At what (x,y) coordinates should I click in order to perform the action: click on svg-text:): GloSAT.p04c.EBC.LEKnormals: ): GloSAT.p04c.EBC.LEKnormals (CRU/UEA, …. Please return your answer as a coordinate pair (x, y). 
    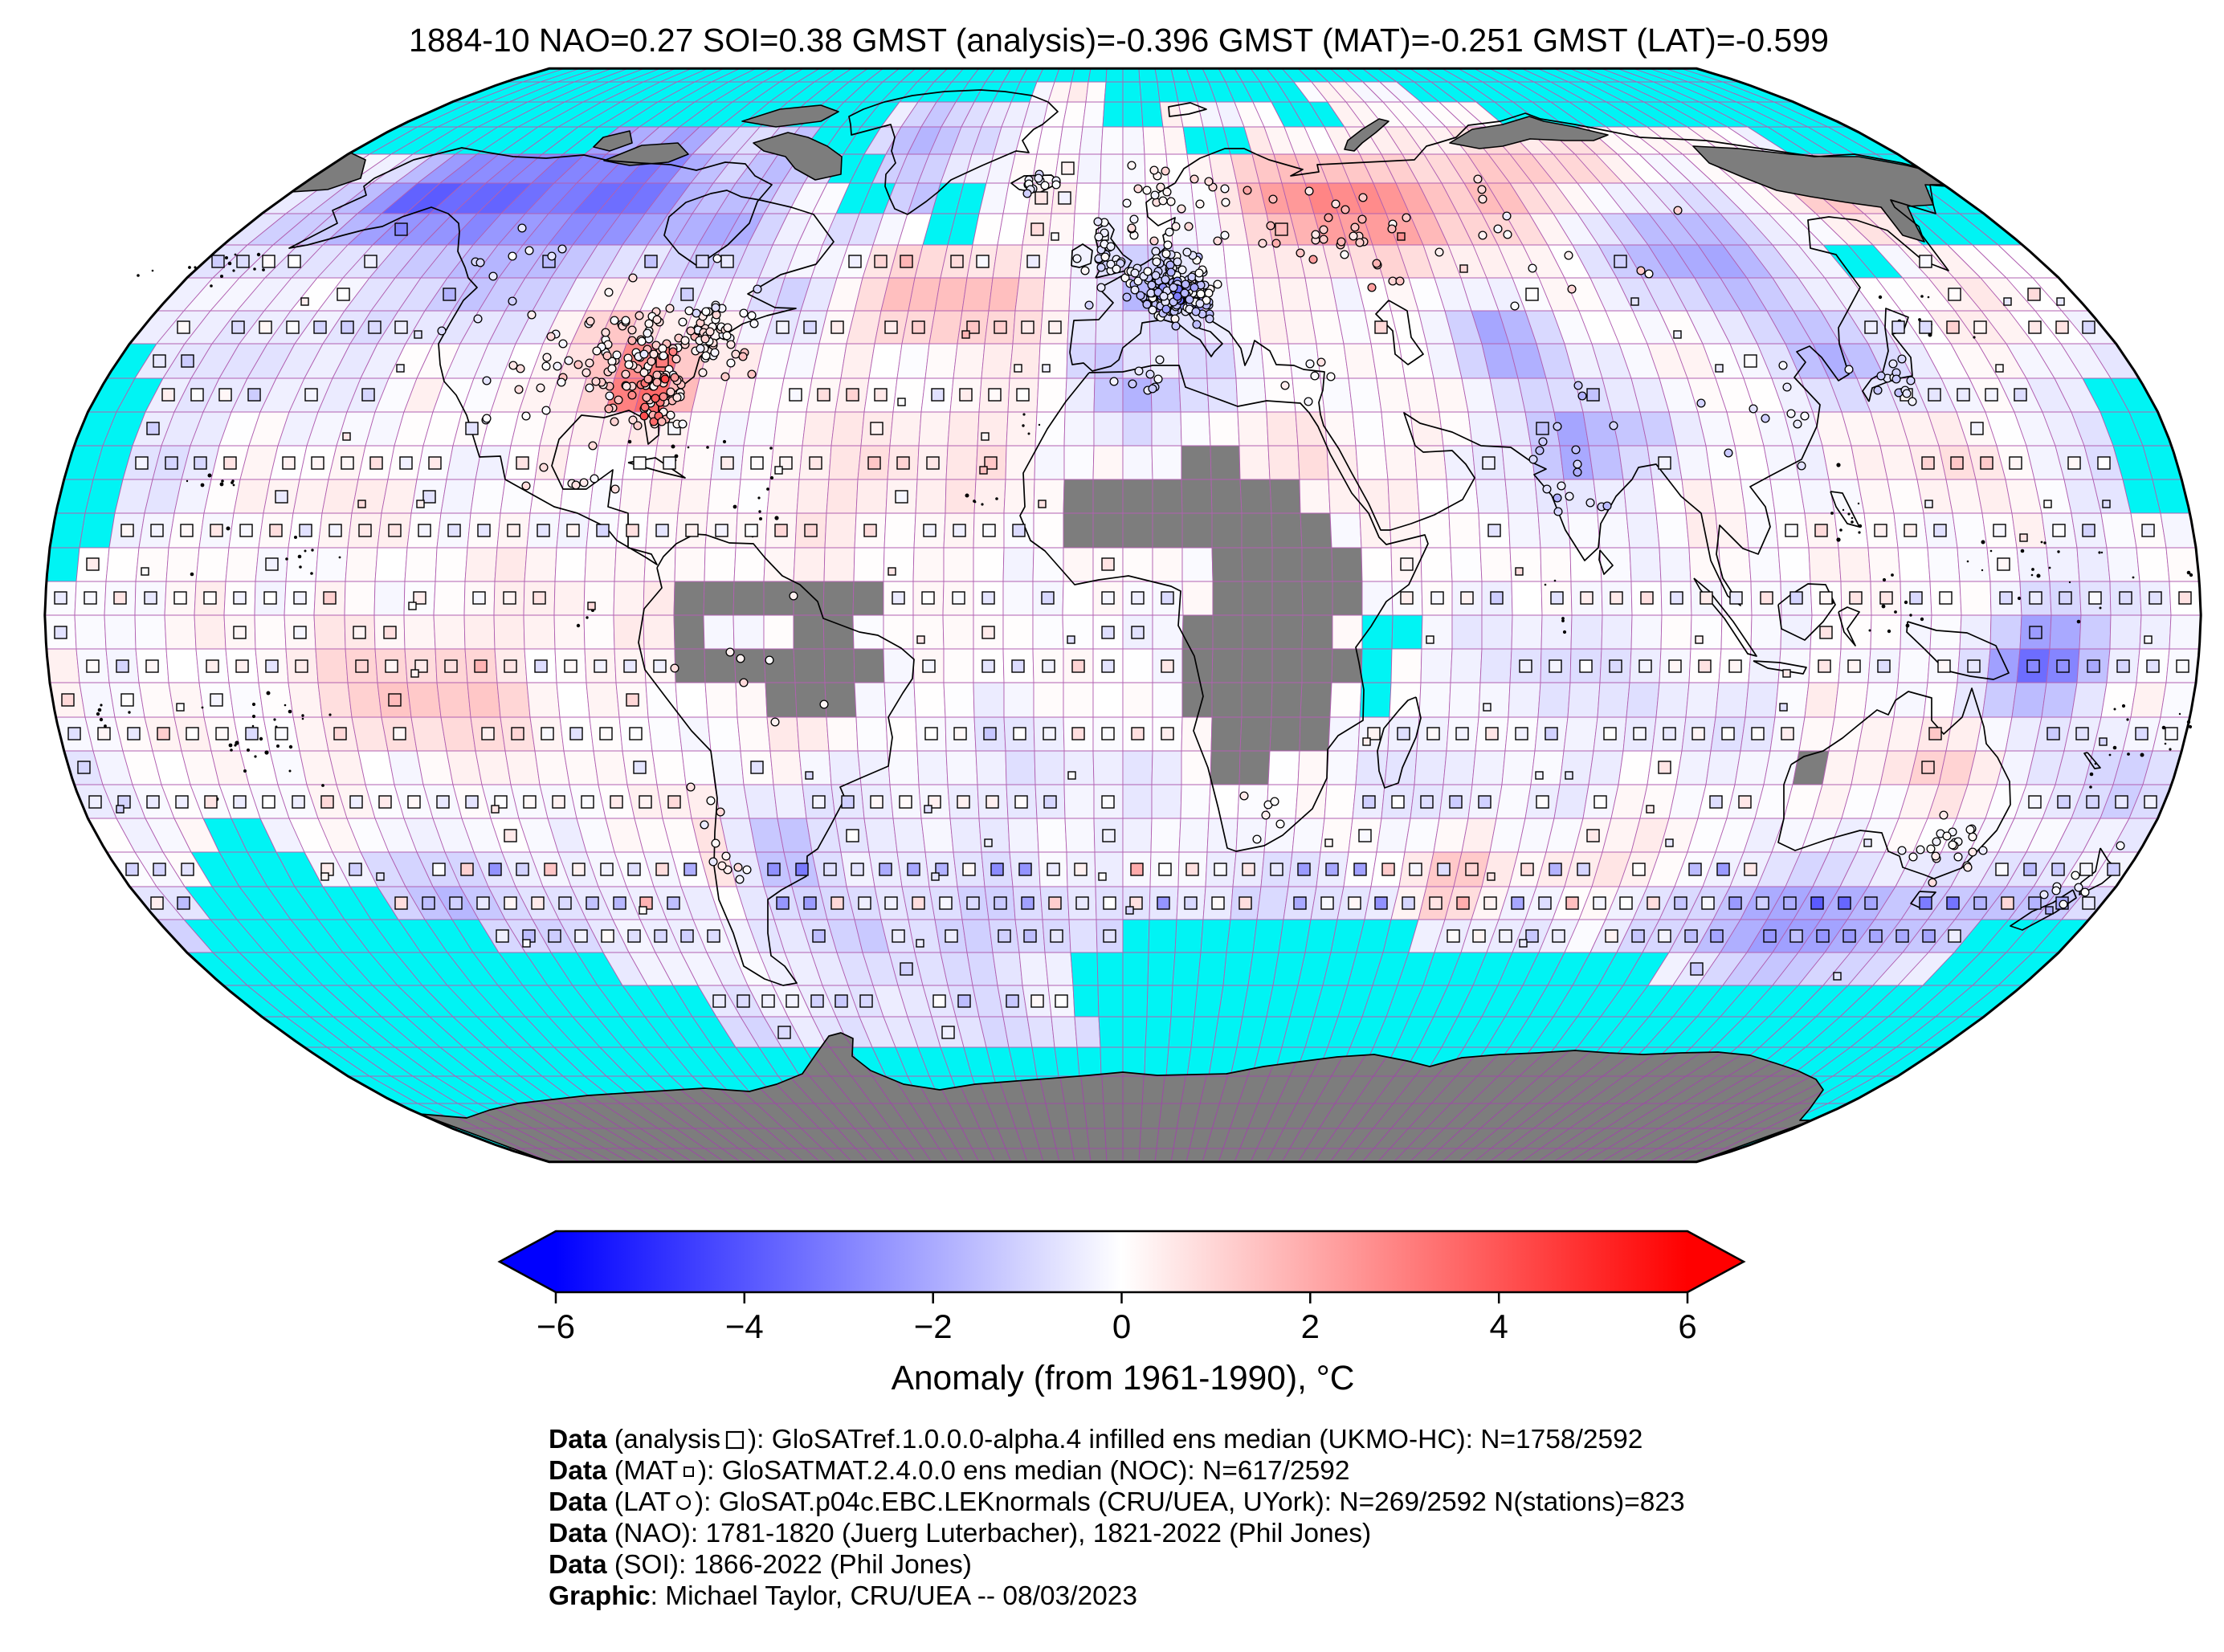
    Looking at the image, I should click on (1190, 1502).